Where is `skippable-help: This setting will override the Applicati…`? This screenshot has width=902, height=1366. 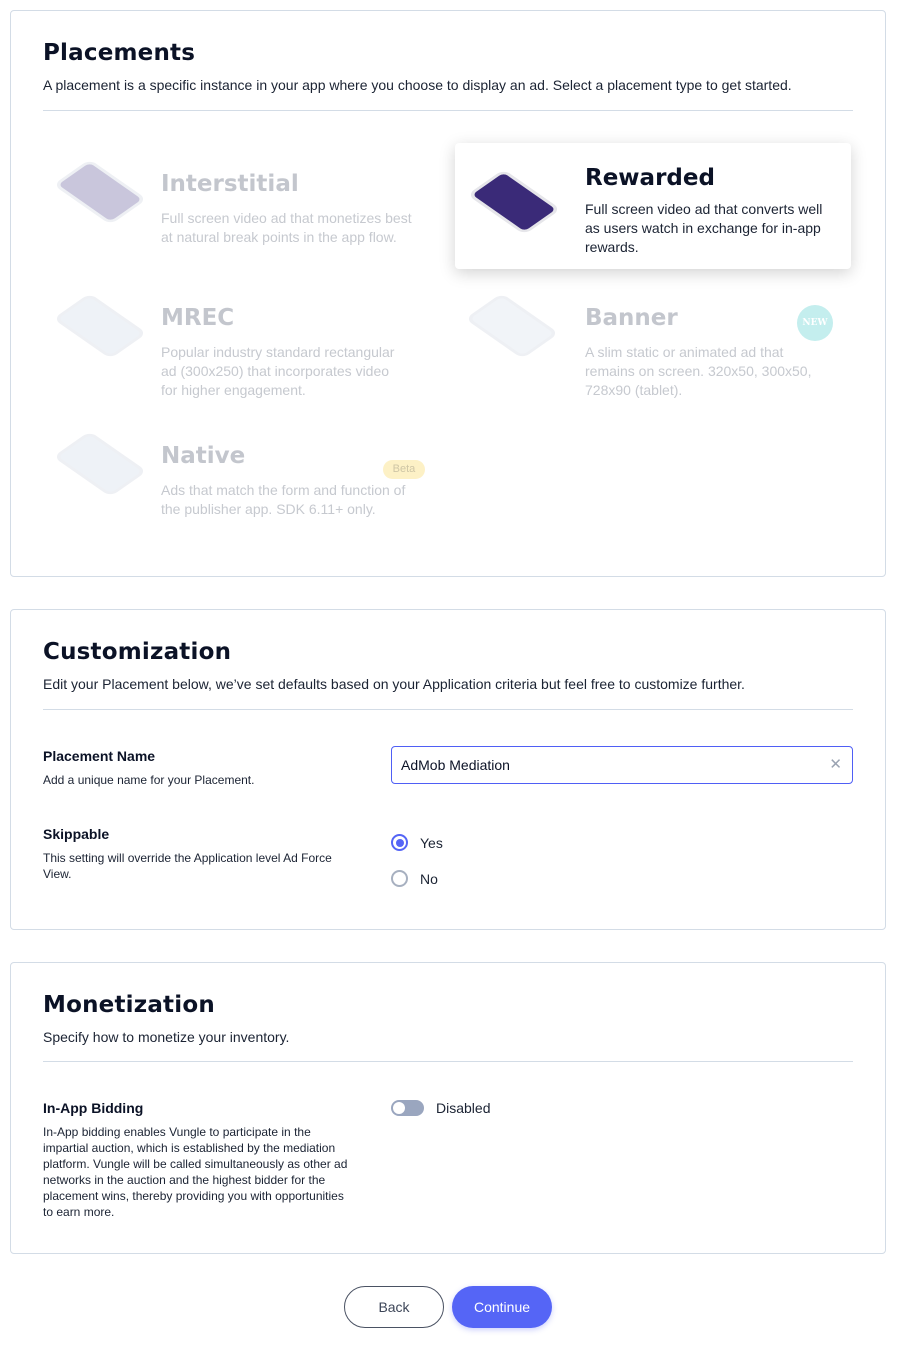
skippable-help: This setting will override the Applicati… is located at coordinates (187, 866).